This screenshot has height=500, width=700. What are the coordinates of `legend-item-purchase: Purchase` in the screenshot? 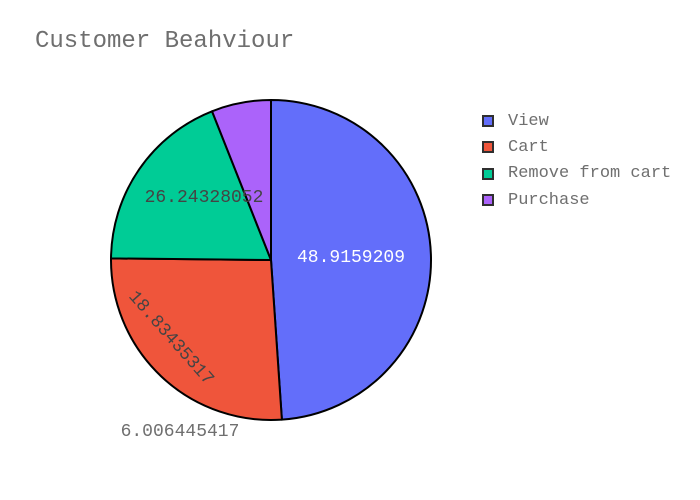 It's located at (576, 200).